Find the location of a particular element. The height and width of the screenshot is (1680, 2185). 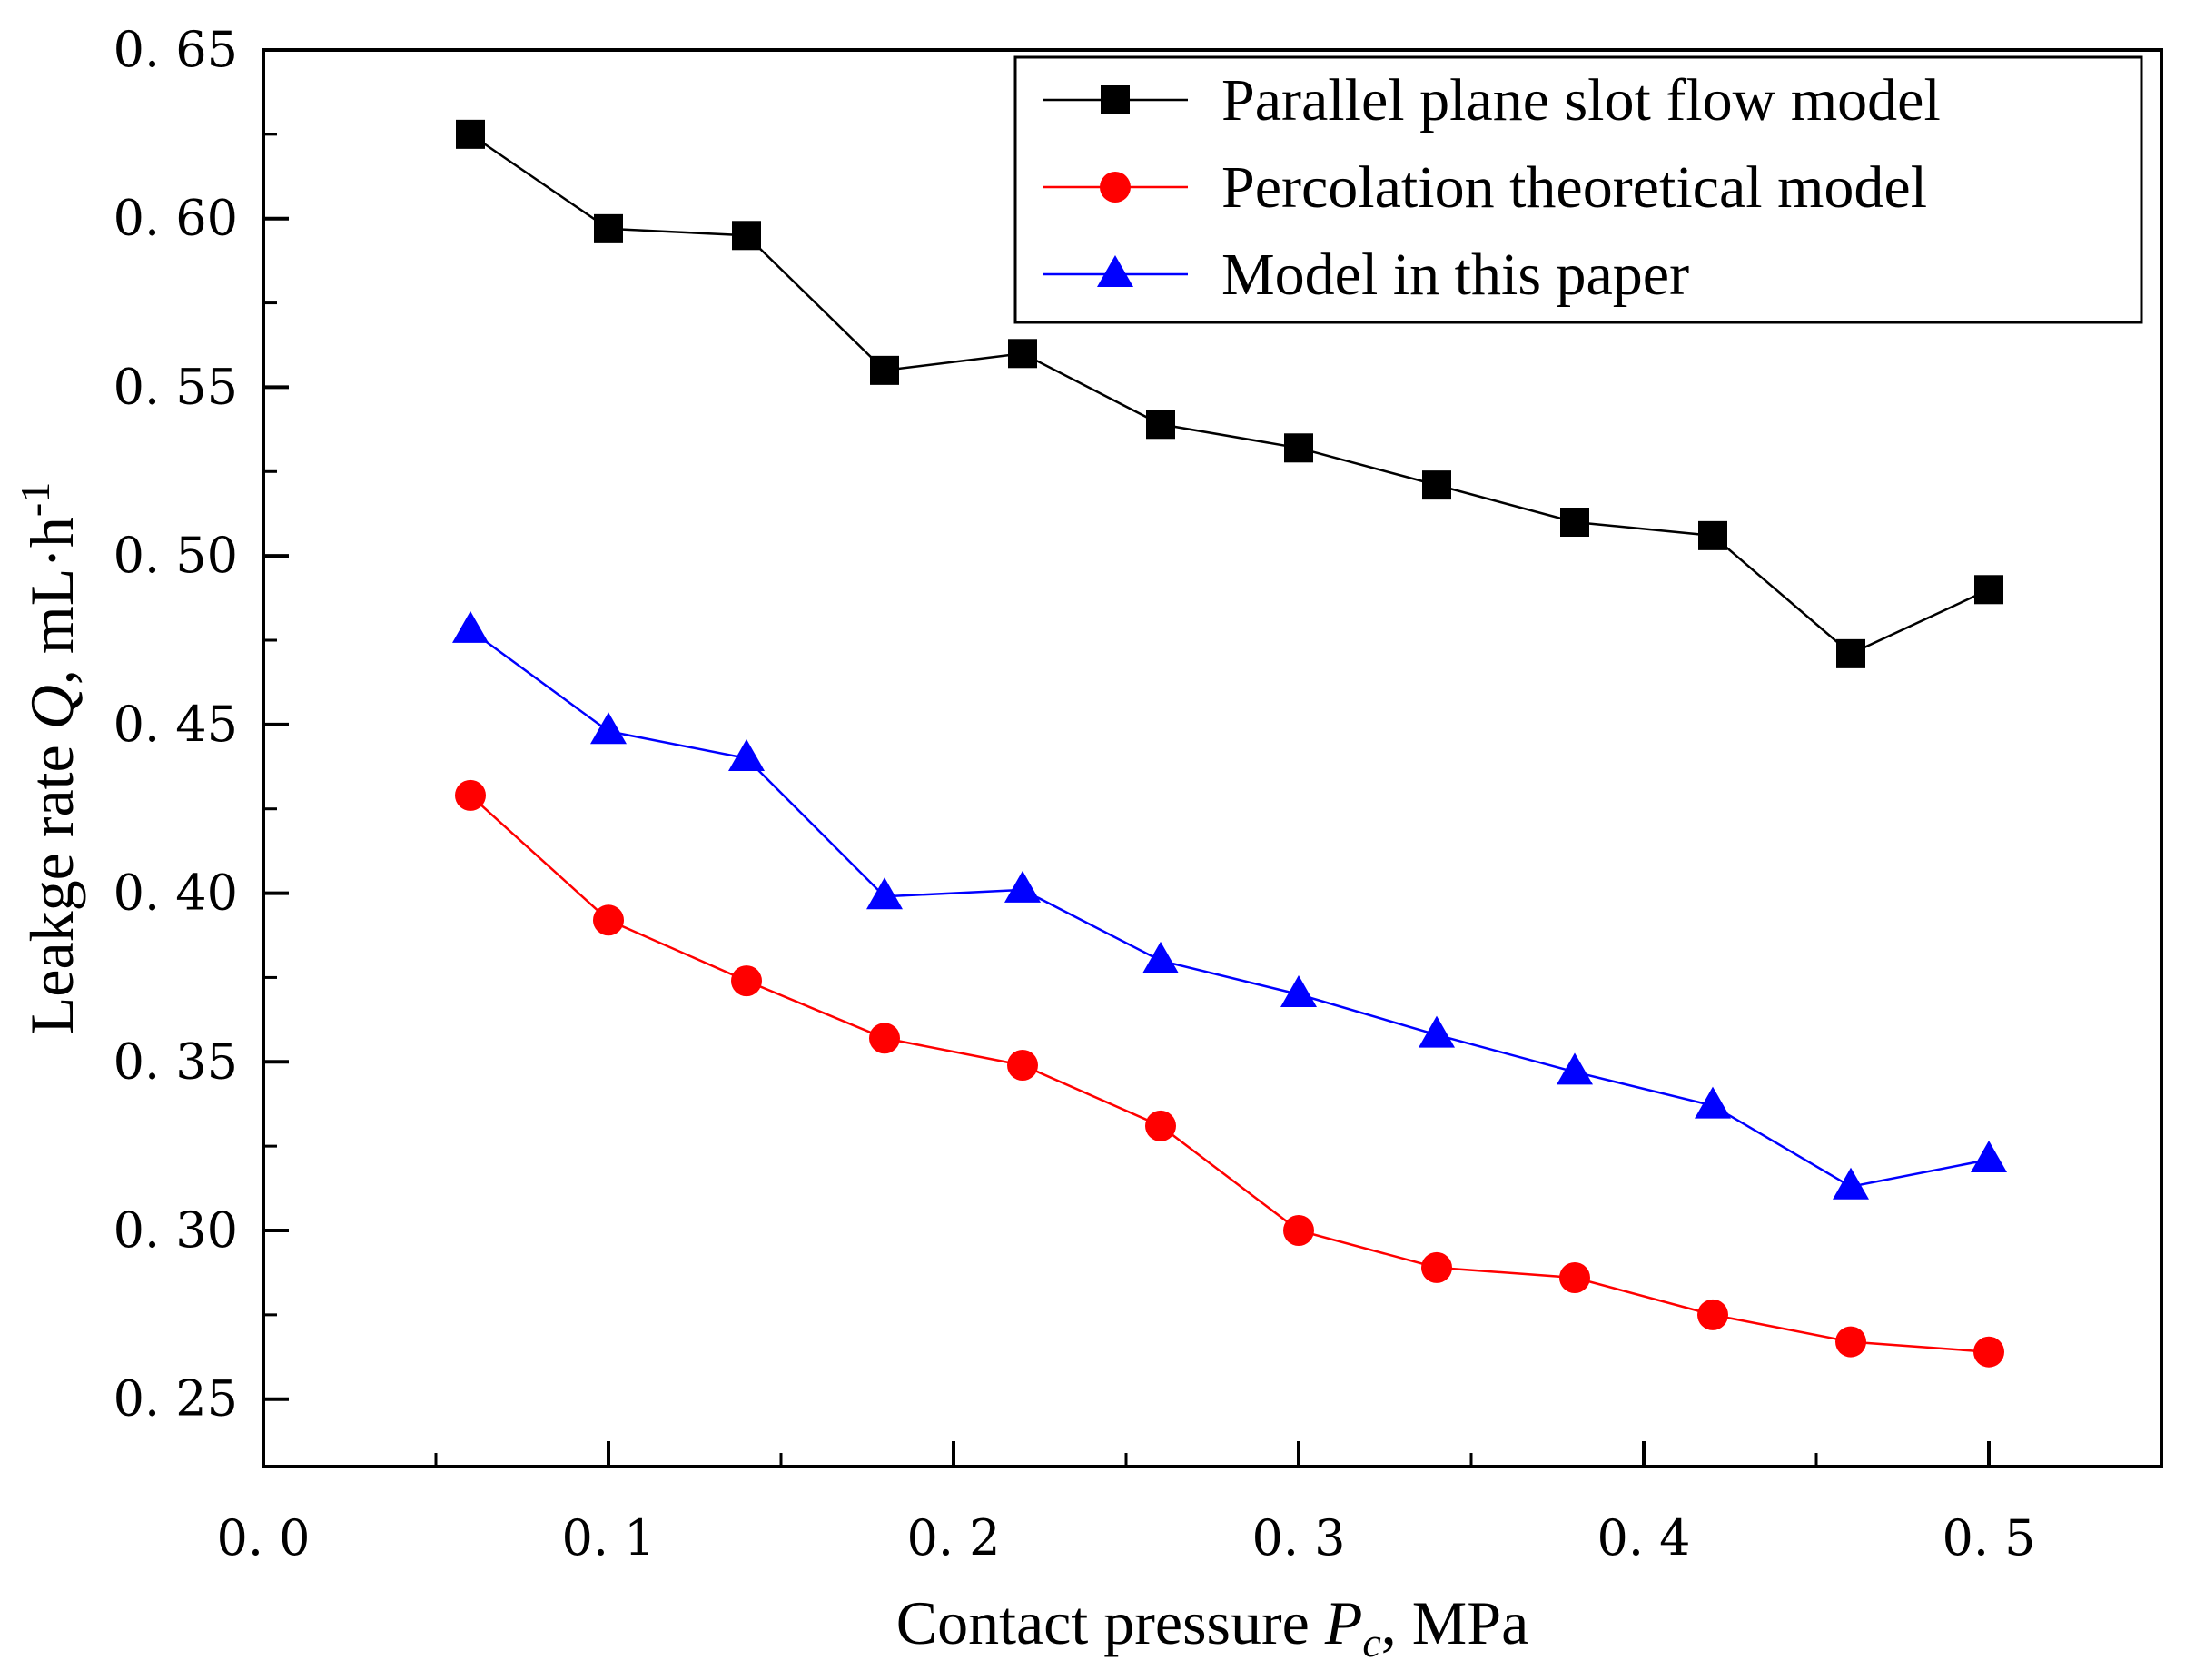

legend-item: Percolation theoretical model is located at coordinates (1485, 188).